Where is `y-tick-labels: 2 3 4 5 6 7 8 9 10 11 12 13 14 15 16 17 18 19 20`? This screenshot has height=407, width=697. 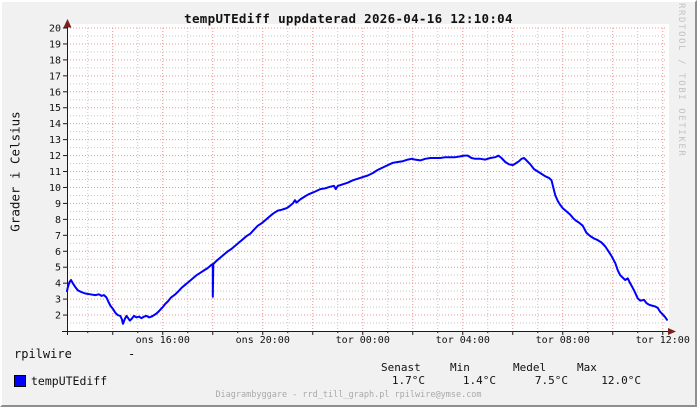 y-tick-labels: 2 3 4 5 6 7 8 9 10 11 12 13 14 15 16 17 18 19 20 is located at coordinates (55, 173).